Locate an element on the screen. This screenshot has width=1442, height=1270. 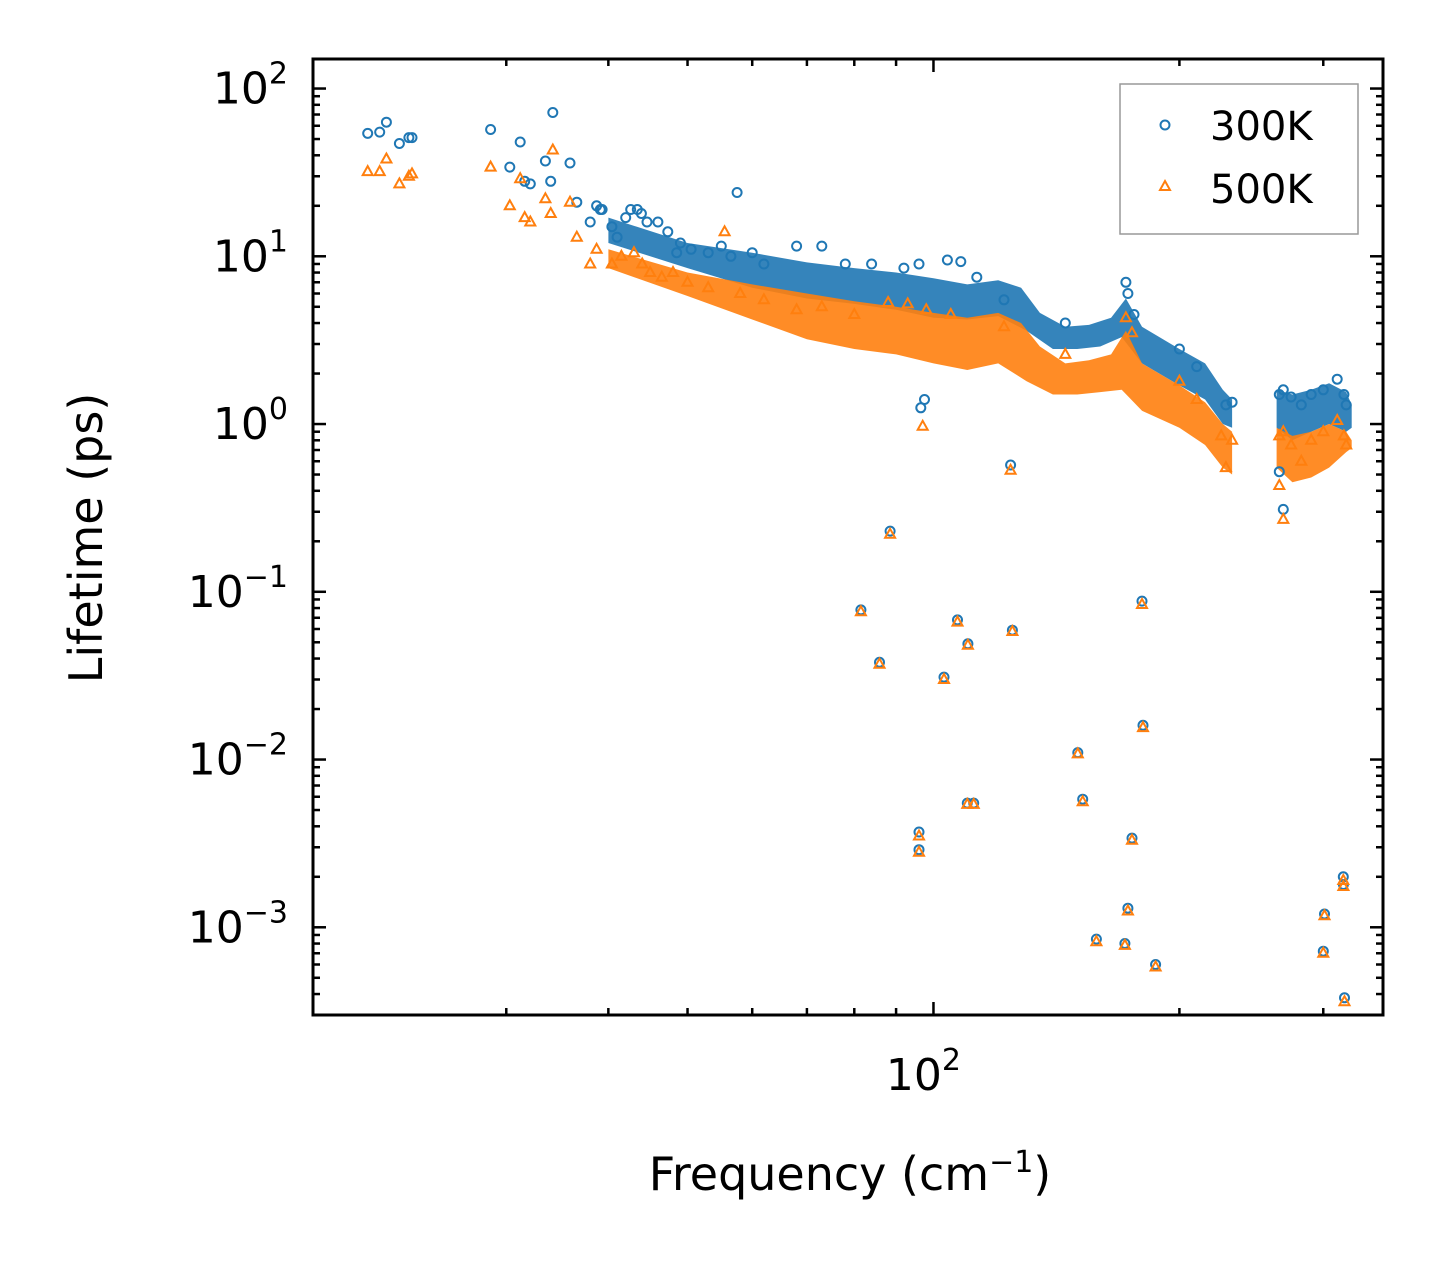
y-tick-label: 10⁰ is located at coordinates (250, 421).